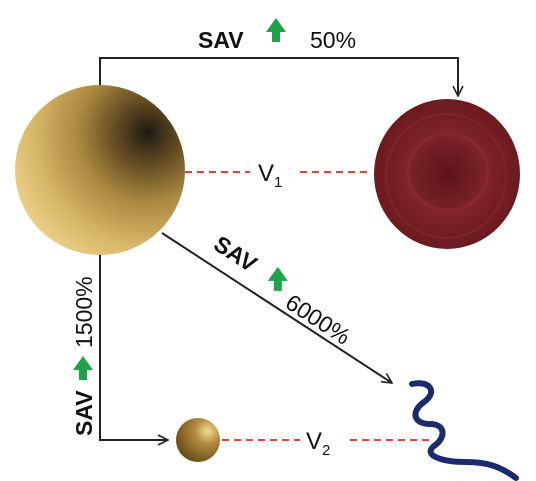 The height and width of the screenshot is (481, 536). Describe the element at coordinates (198, 440) in the screenshot. I see `small-sphere` at that location.